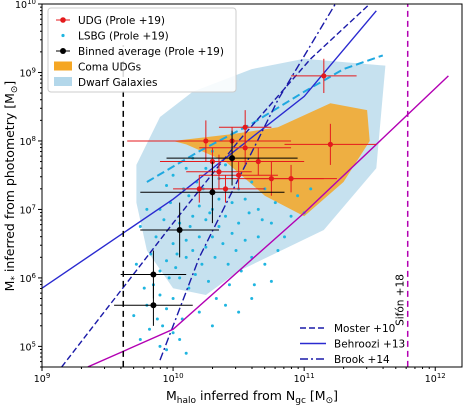 This screenshot has width=474, height=407. Describe the element at coordinates (151, 52) in the screenshot. I see `legend-upper-label: Binned average (Prole +19)` at that location.